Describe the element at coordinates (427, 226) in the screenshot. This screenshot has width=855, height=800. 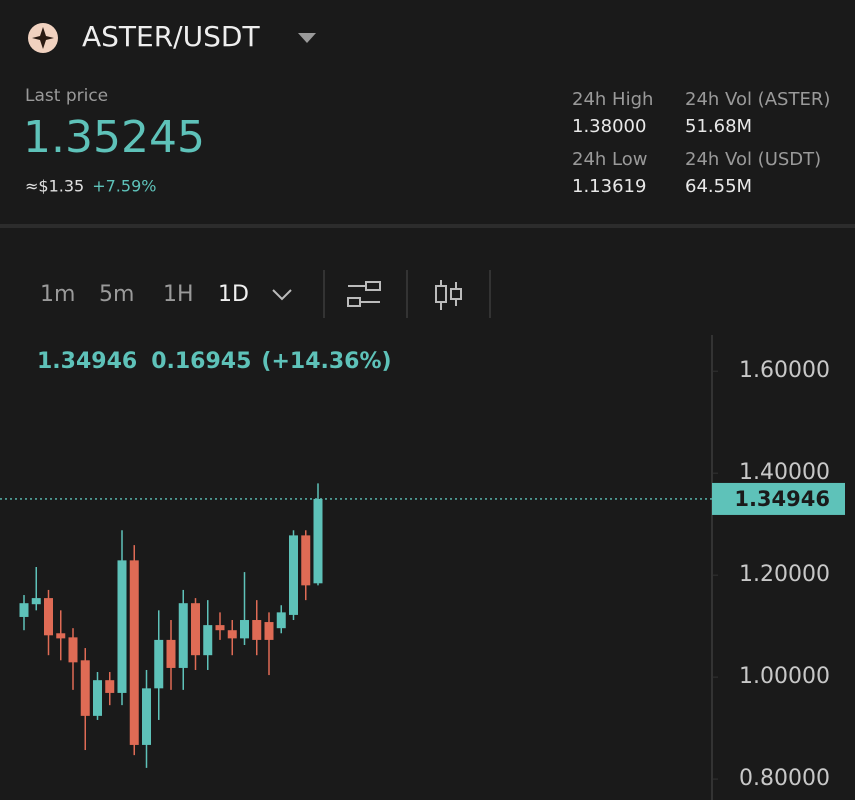
I see `divider` at that location.